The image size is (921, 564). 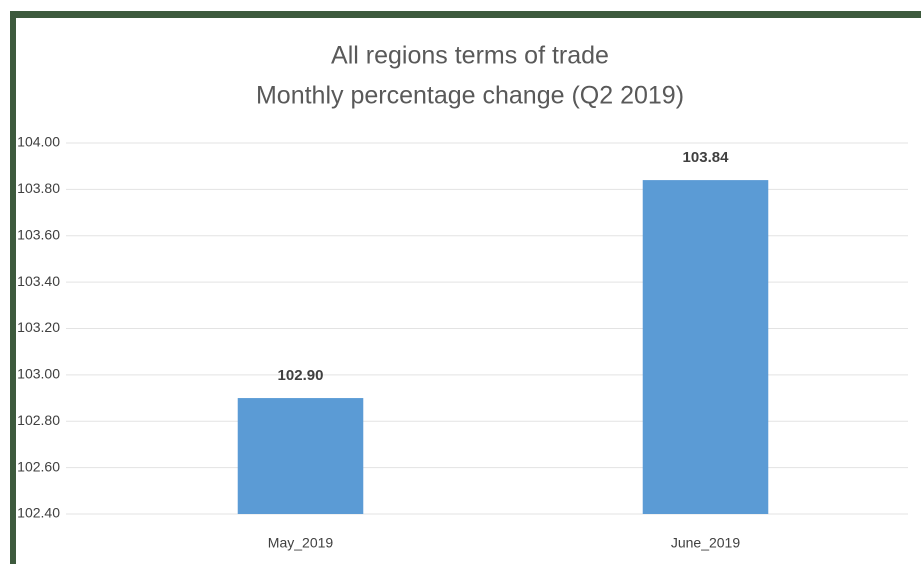 What do you see at coordinates (38, 327) in the screenshot?
I see `y-tick-label: 103.20` at bounding box center [38, 327].